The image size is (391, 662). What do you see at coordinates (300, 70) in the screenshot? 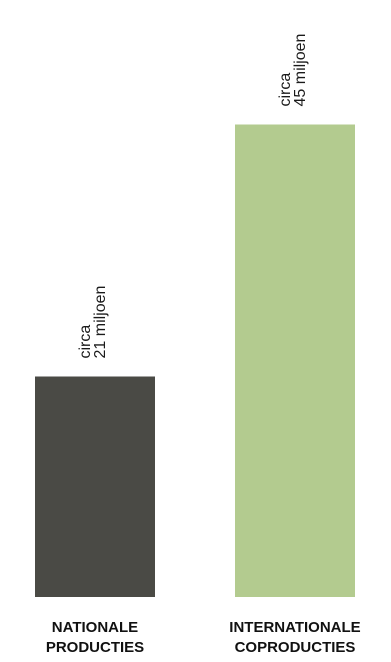
I see `data-label-2-line-2: 45 miljoen` at bounding box center [300, 70].